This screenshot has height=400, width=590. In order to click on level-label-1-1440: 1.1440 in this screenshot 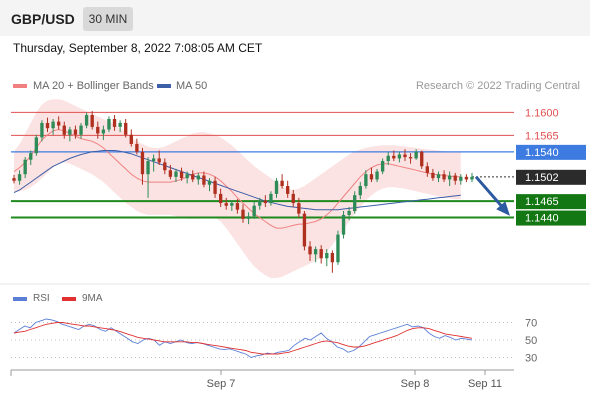, I will do `click(542, 219)`.